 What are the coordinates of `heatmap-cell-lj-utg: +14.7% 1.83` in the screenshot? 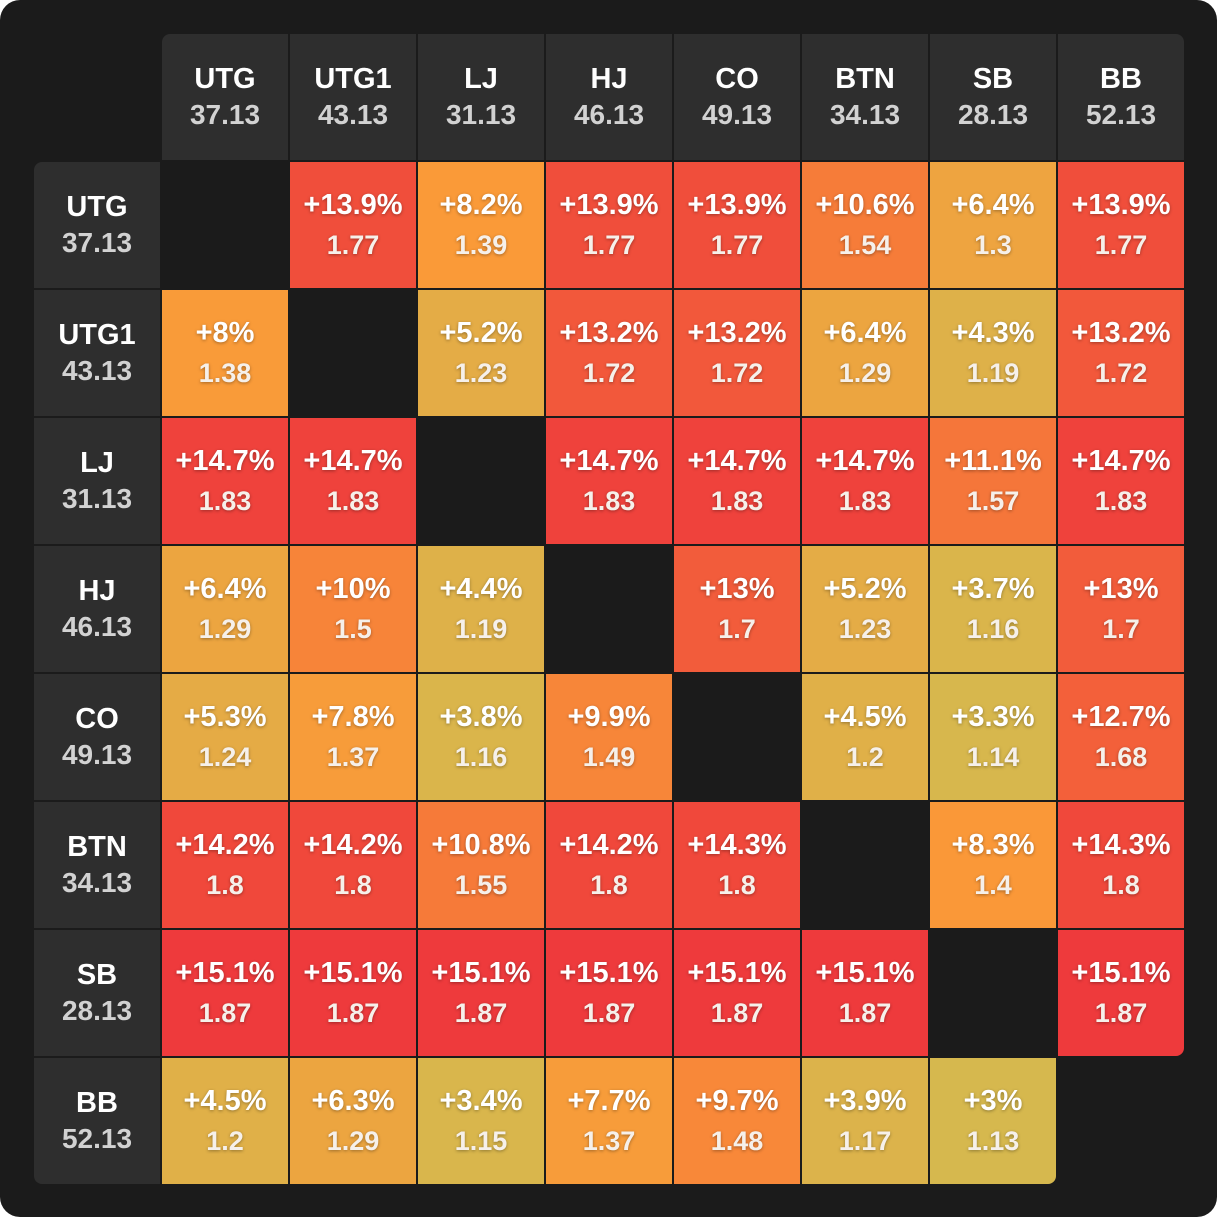 It's located at (225, 481).